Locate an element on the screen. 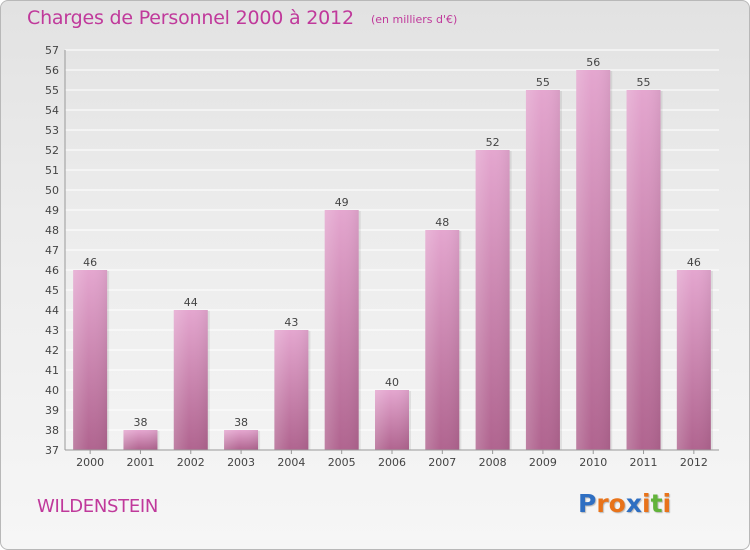  x-tick-label: 2009 is located at coordinates (543, 462).